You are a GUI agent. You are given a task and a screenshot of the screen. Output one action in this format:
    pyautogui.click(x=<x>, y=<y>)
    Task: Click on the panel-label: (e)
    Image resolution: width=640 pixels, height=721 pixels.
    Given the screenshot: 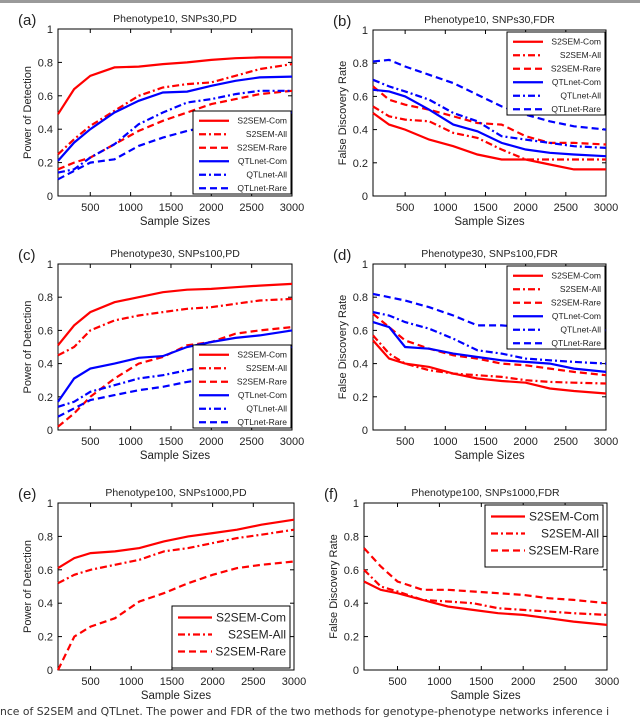 What is the action you would take?
    pyautogui.click(x=27, y=494)
    